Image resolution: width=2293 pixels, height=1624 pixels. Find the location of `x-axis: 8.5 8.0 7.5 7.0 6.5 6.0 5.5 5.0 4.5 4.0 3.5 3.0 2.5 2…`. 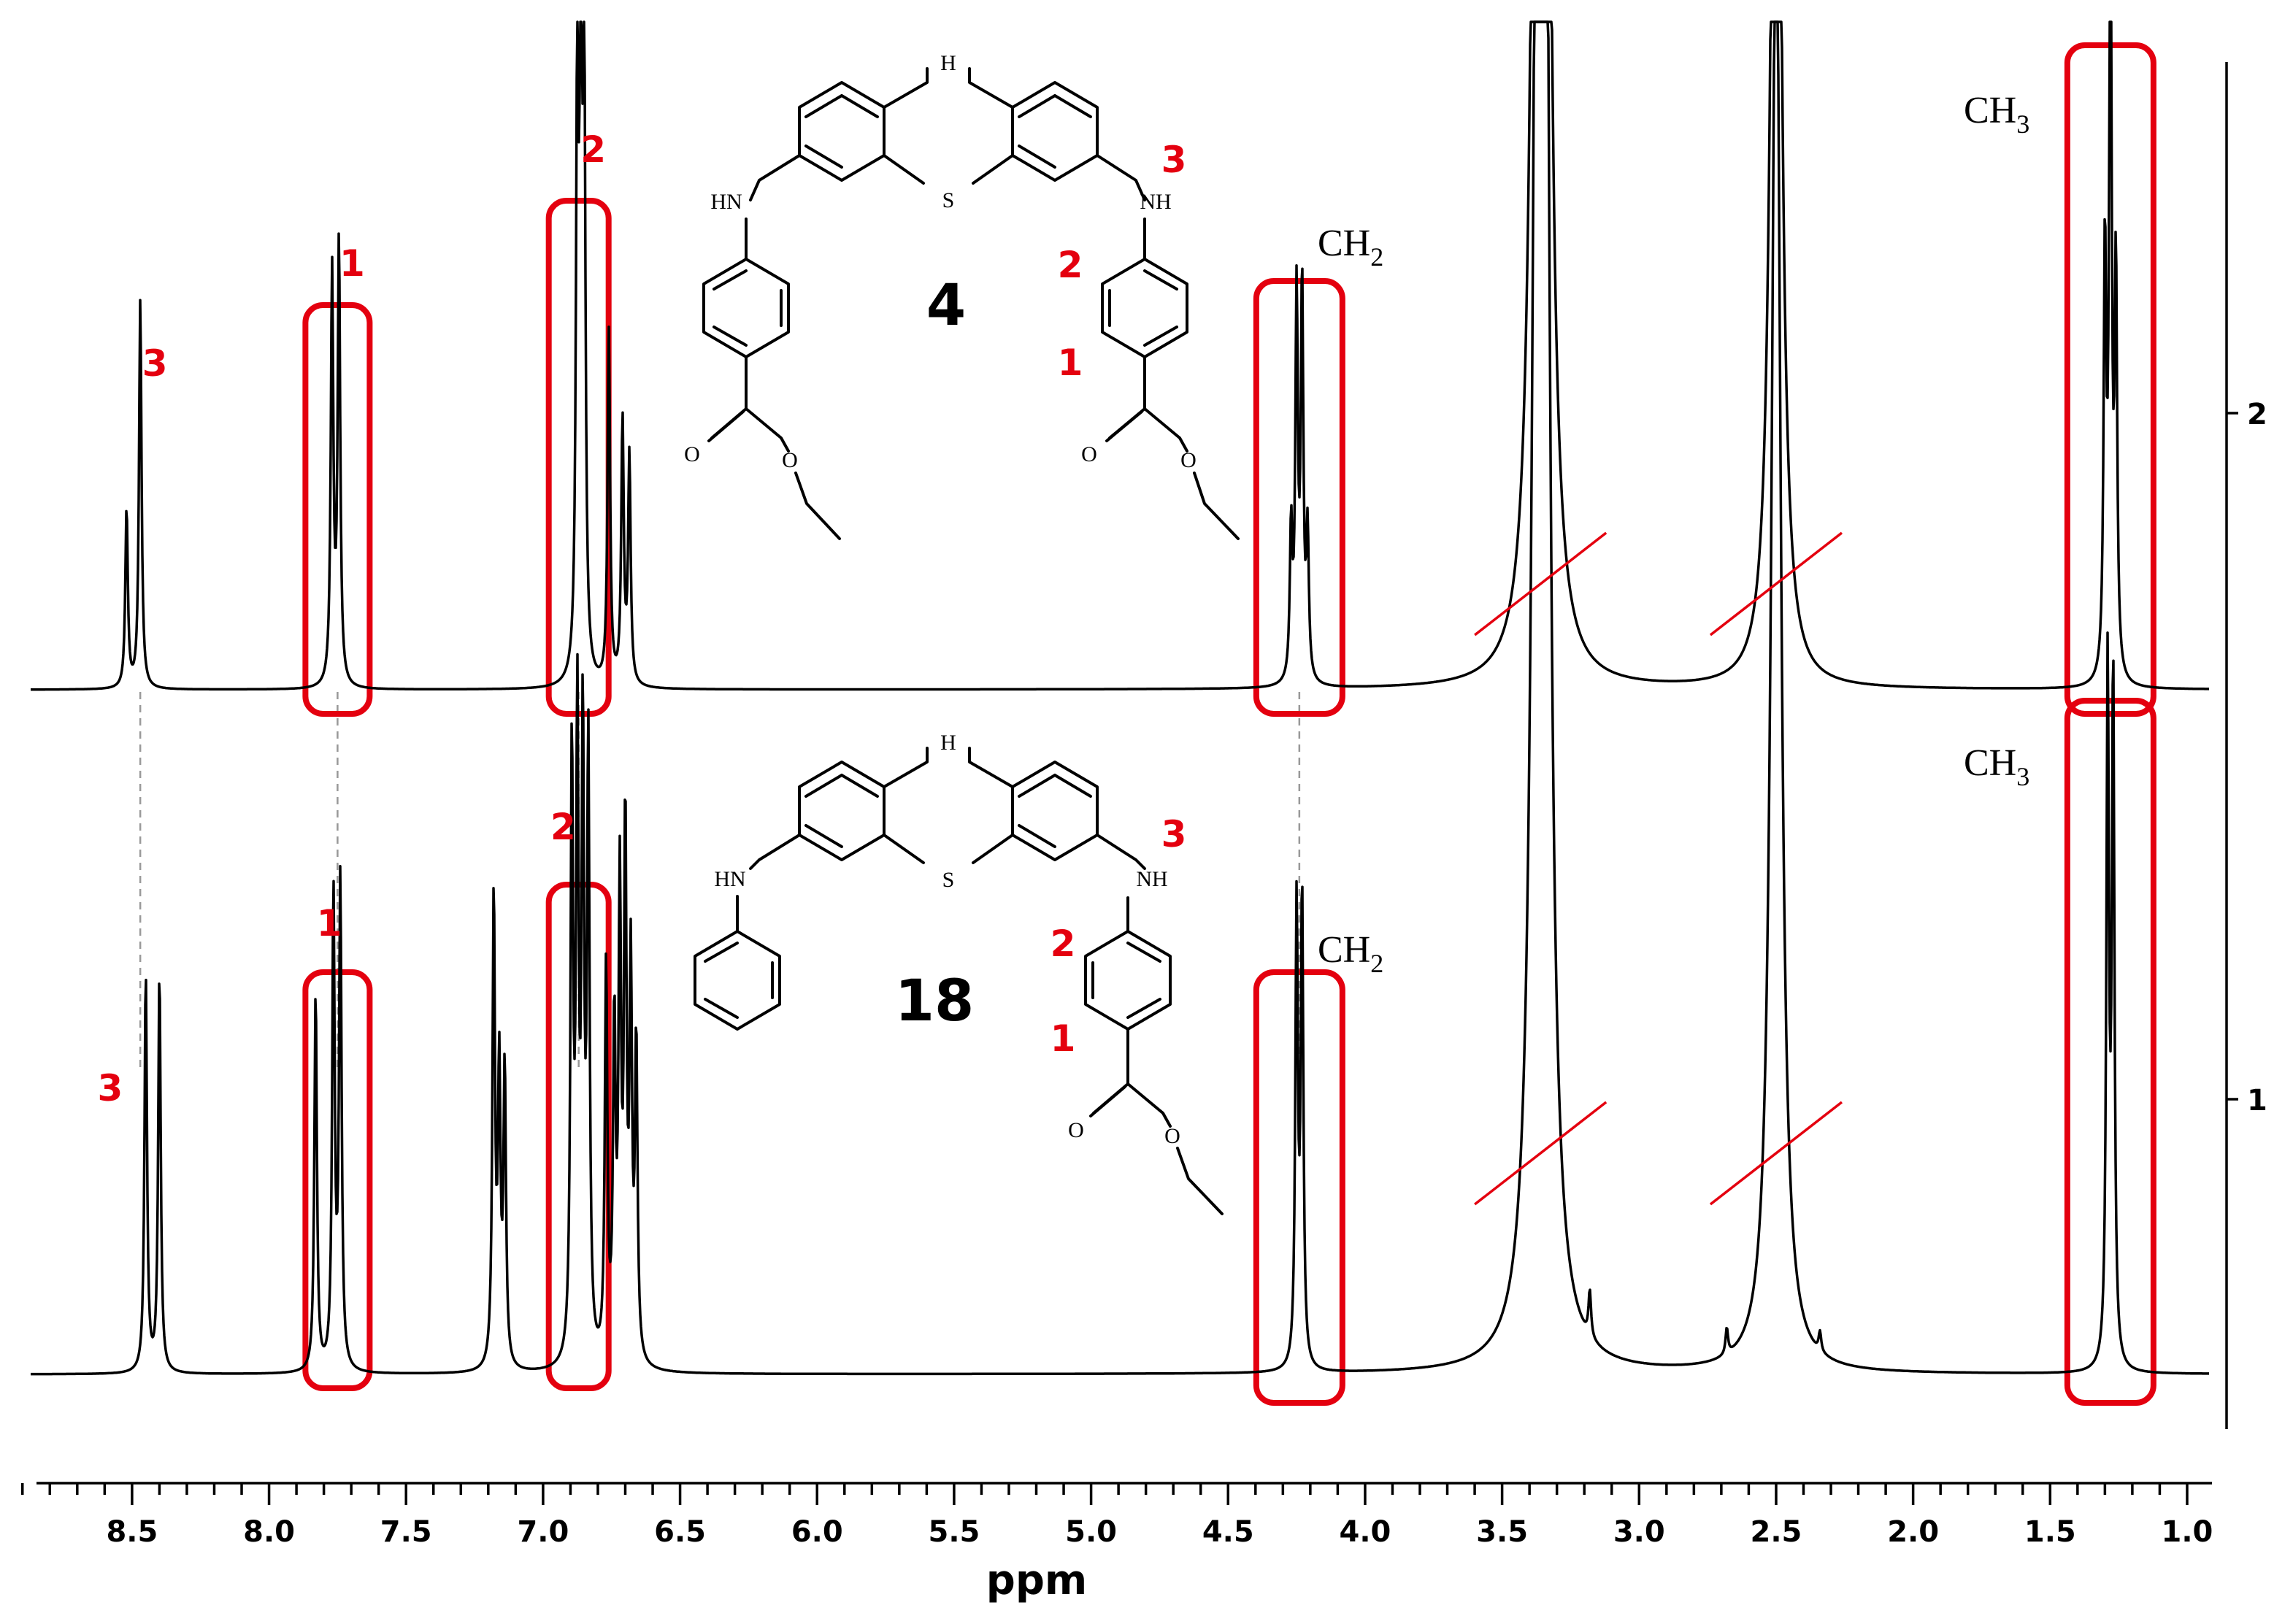

x-axis: 8.5 8.0 7.5 7.0 6.5 6.0 5.5 5.0 4.5 4.0 3.5 3.0 2.5 2… is located at coordinates (1116, 1515).